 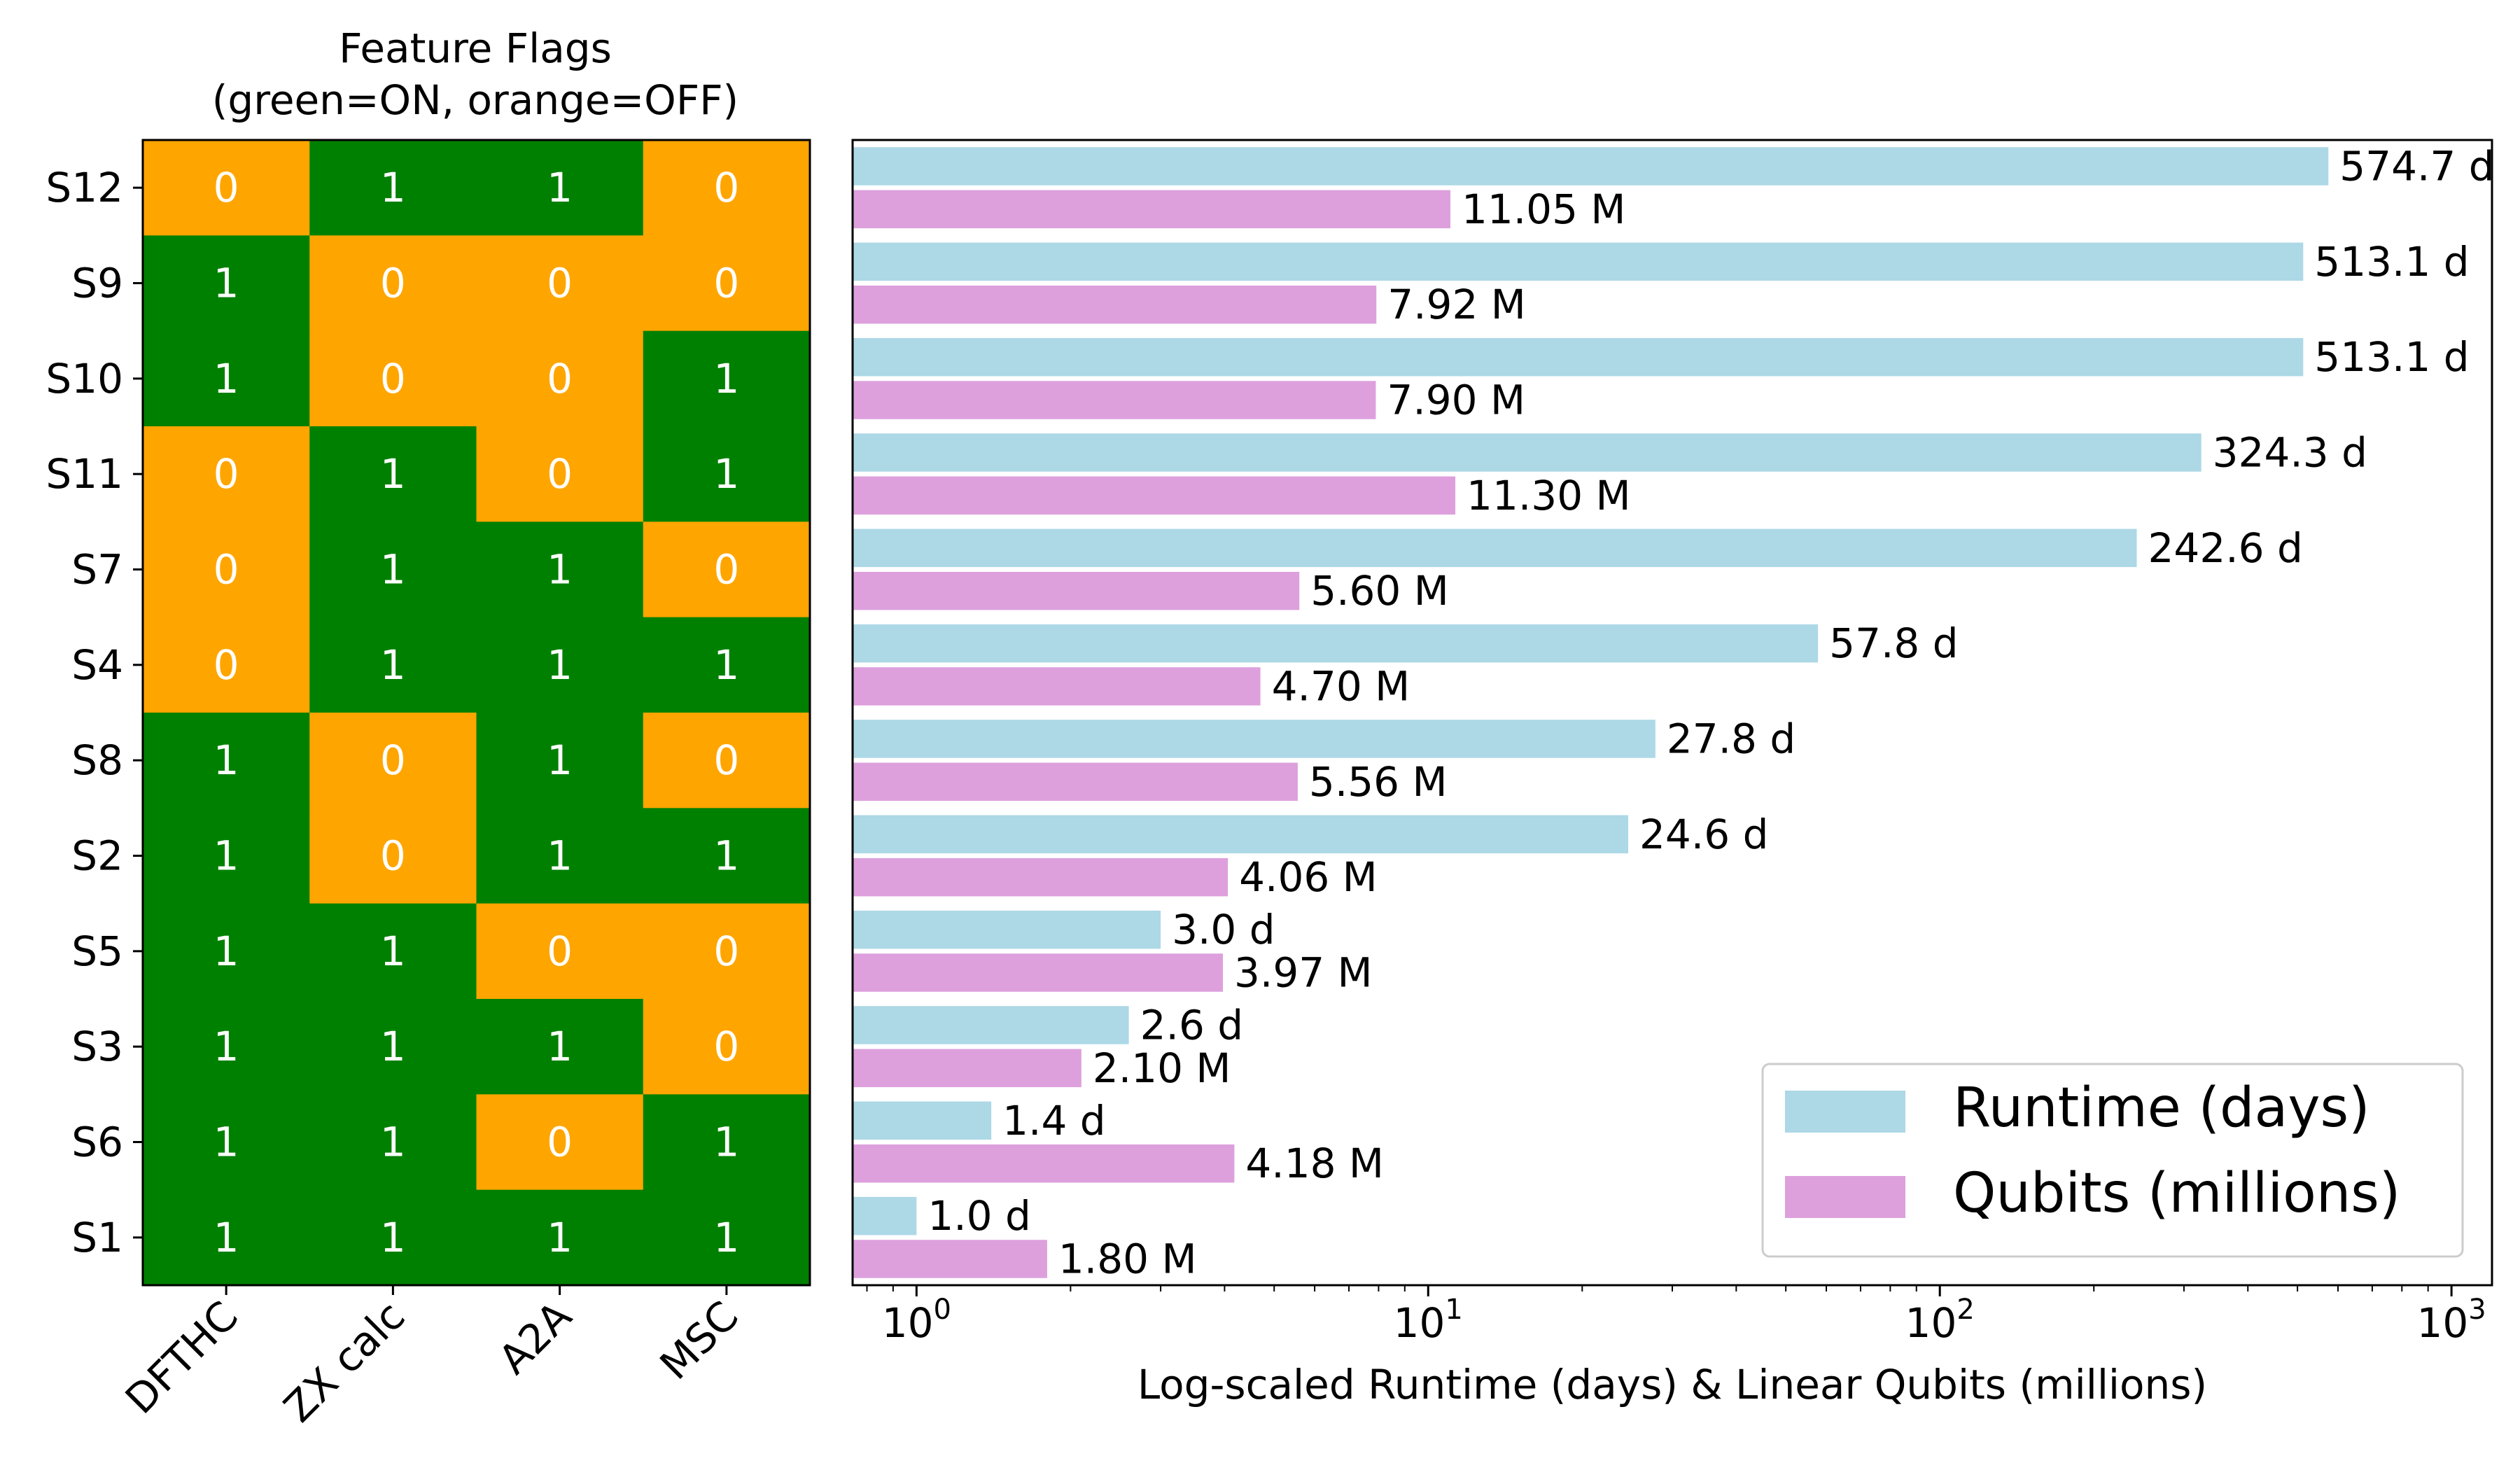 I want to click on heatmap-y-tick-label: S11, so click(x=84, y=474).